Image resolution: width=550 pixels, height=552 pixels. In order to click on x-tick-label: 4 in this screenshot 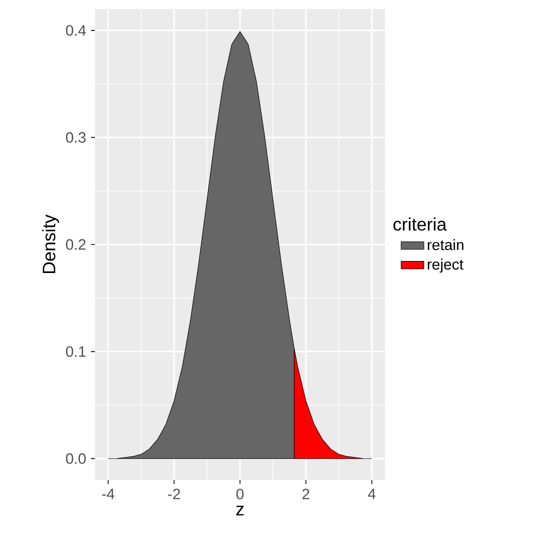, I will do `click(372, 494)`.